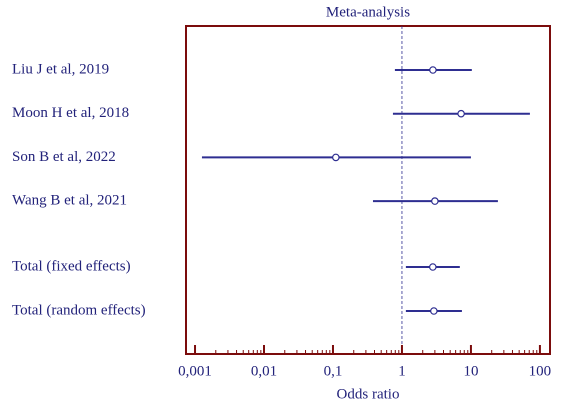 The image size is (561, 404). I want to click on x-tick-label: 10, so click(470, 371).